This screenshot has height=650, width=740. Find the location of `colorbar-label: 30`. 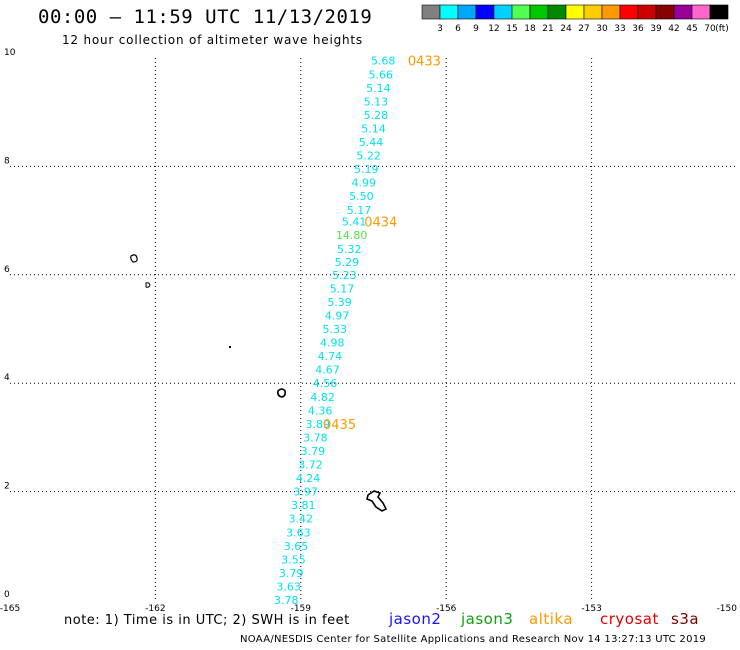

colorbar-label: 30 is located at coordinates (602, 29).